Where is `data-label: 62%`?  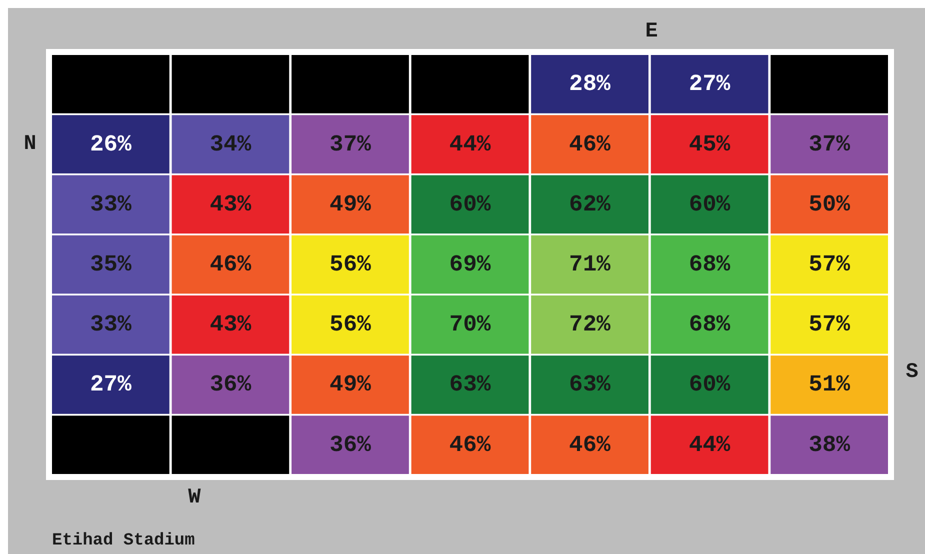
data-label: 62% is located at coordinates (590, 204).